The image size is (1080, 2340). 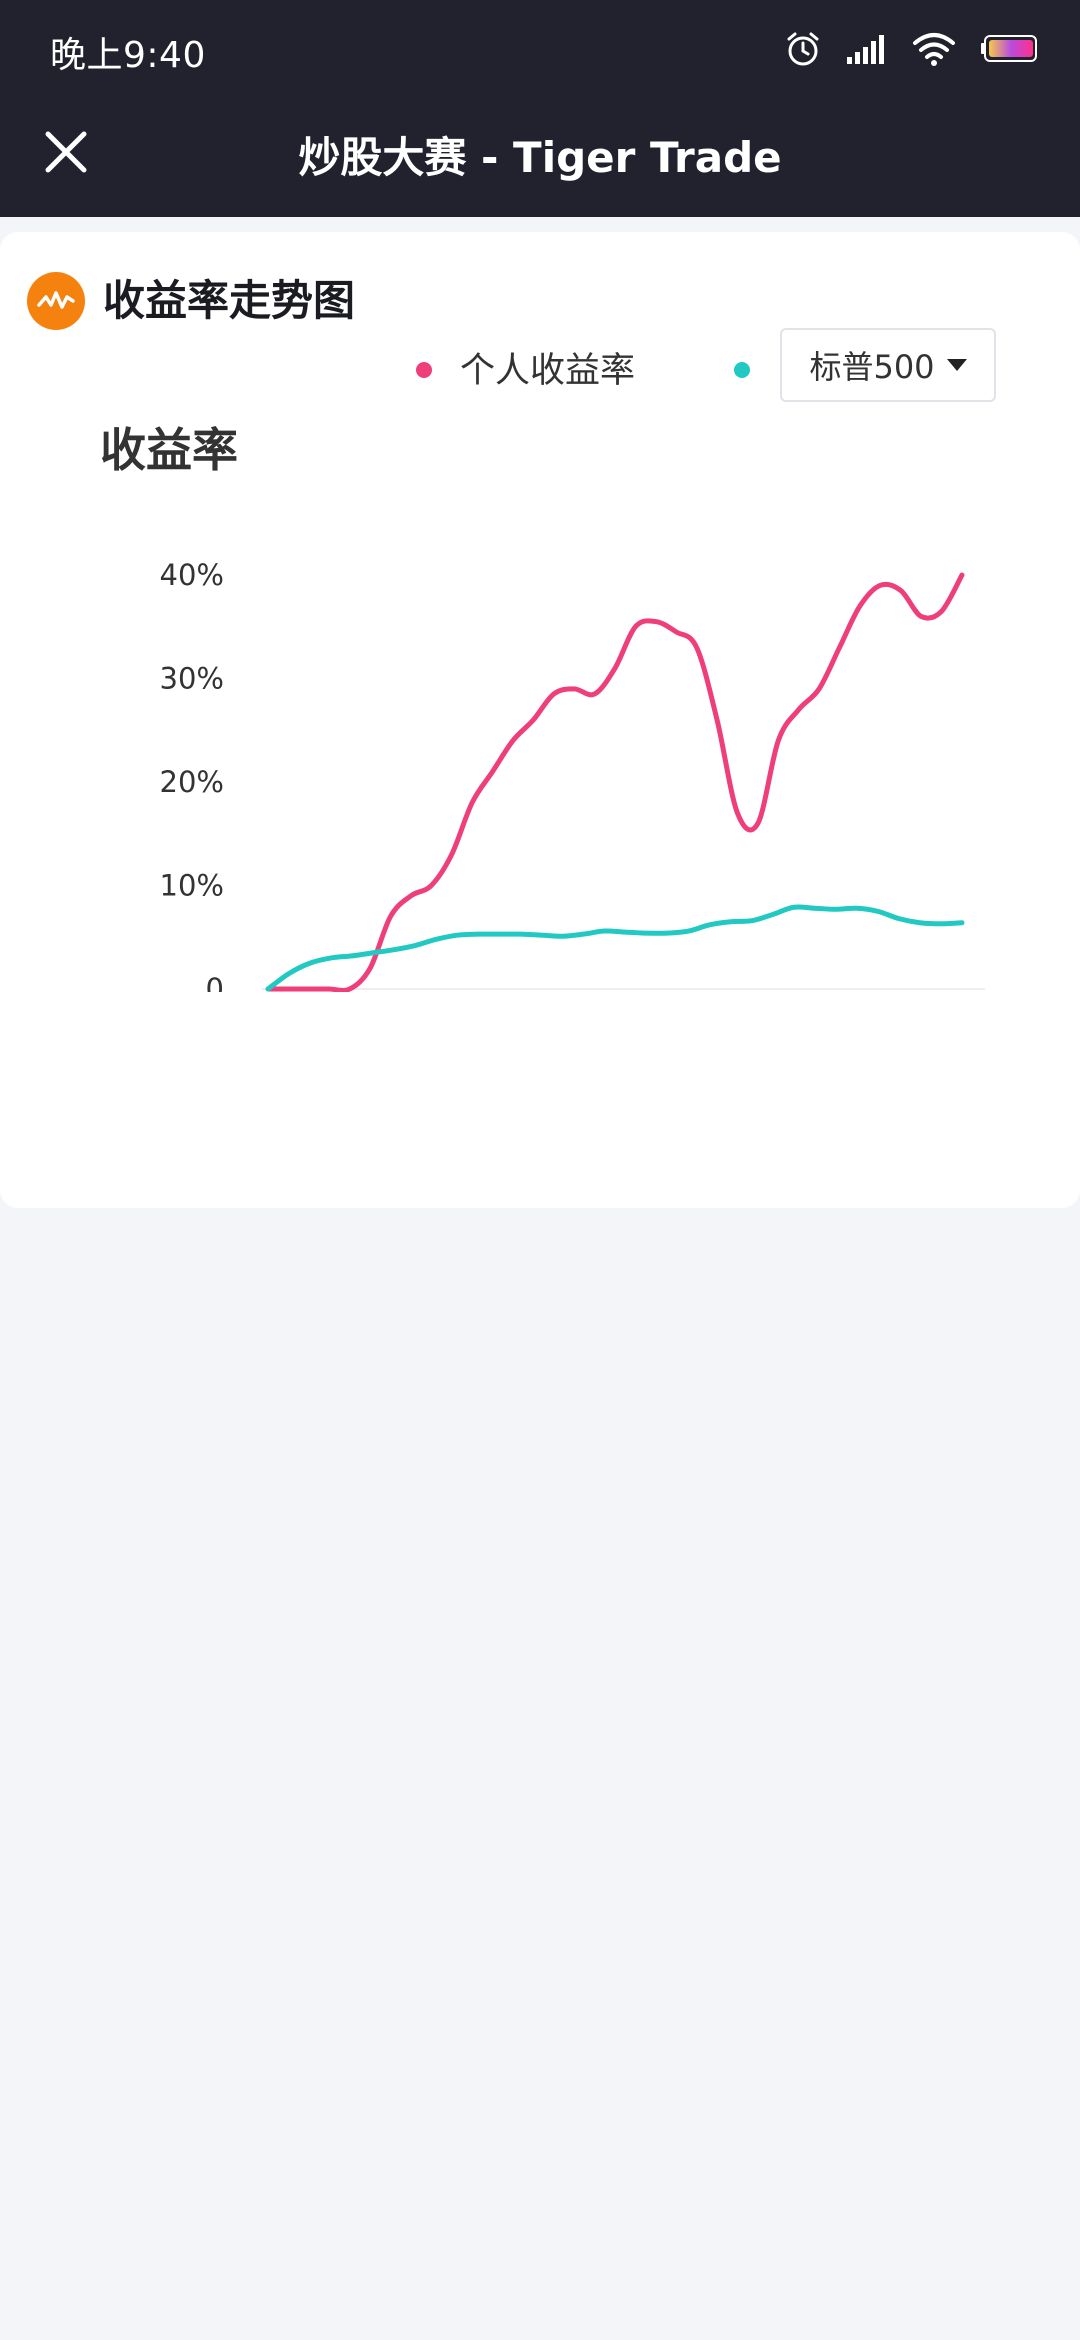 I want to click on status-time: 晚上9:40, so click(x=128, y=55).